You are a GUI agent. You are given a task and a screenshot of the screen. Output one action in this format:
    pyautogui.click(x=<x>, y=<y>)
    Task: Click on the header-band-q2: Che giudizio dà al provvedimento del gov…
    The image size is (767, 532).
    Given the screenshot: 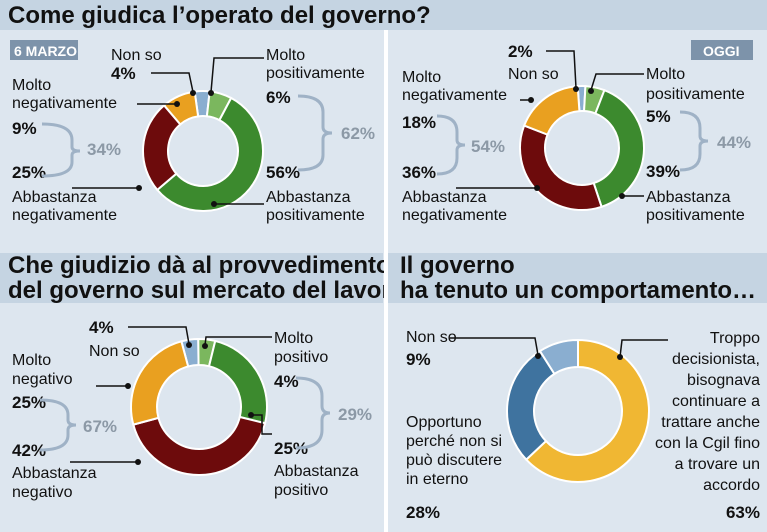 What is the action you would take?
    pyautogui.click(x=210, y=278)
    